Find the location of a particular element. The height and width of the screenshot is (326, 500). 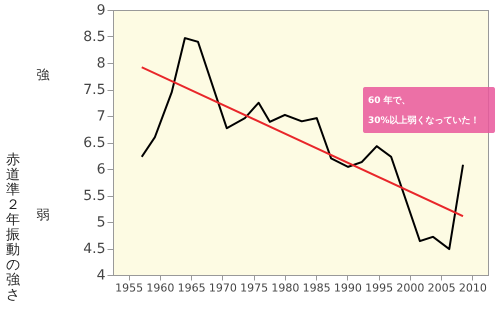

y-tick-label: 6 is located at coordinates (101, 170).